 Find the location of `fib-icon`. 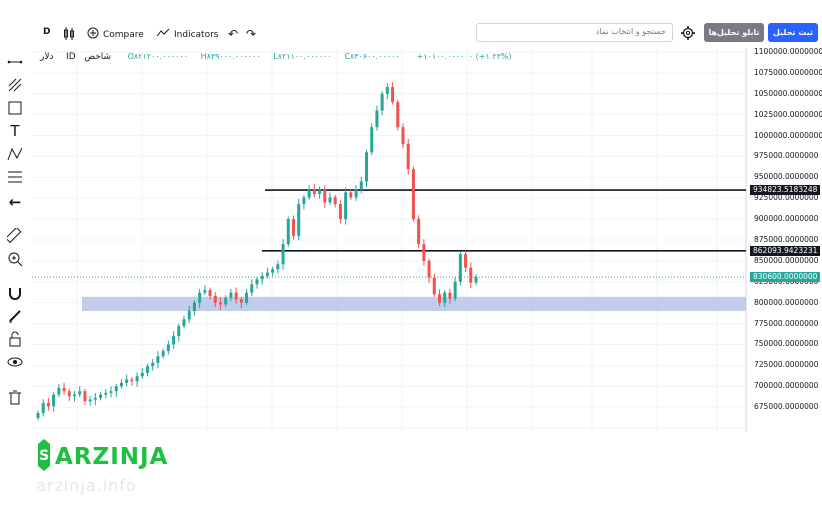

fib-icon is located at coordinates (15, 177).